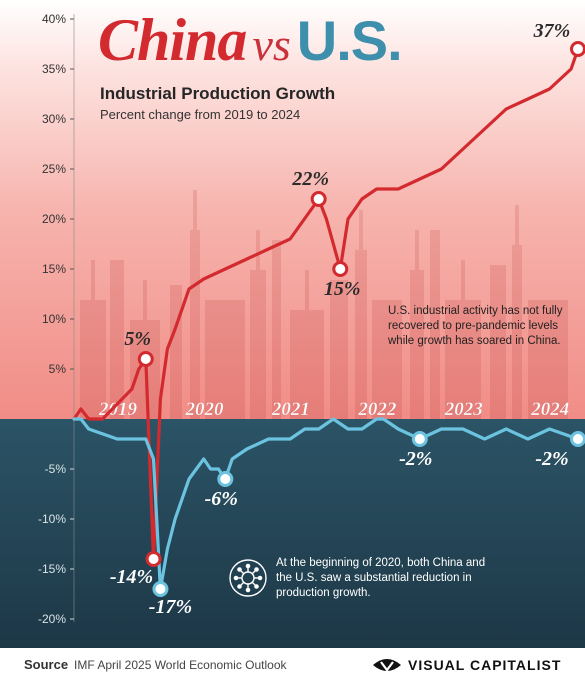 The image size is (585, 680). What do you see at coordinates (342, 289) in the screenshot?
I see `data-label: 15%` at bounding box center [342, 289].